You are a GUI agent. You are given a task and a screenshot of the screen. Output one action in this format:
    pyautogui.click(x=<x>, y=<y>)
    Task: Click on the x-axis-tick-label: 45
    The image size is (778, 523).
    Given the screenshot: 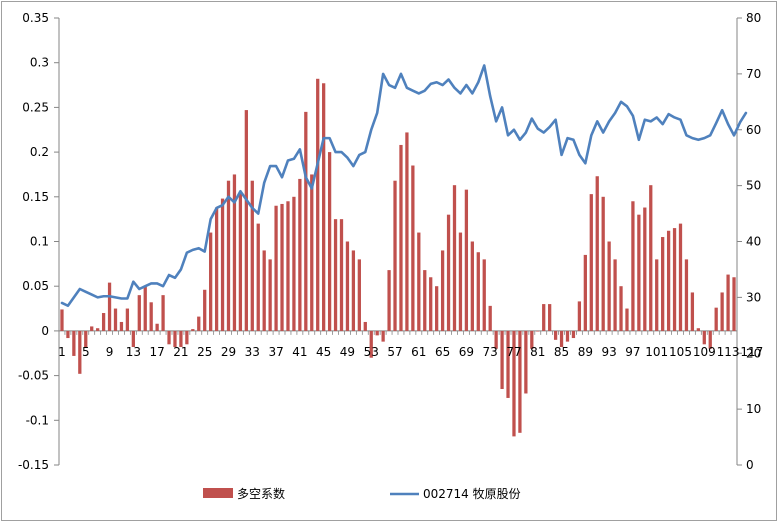 What is the action you would take?
    pyautogui.click(x=323, y=352)
    